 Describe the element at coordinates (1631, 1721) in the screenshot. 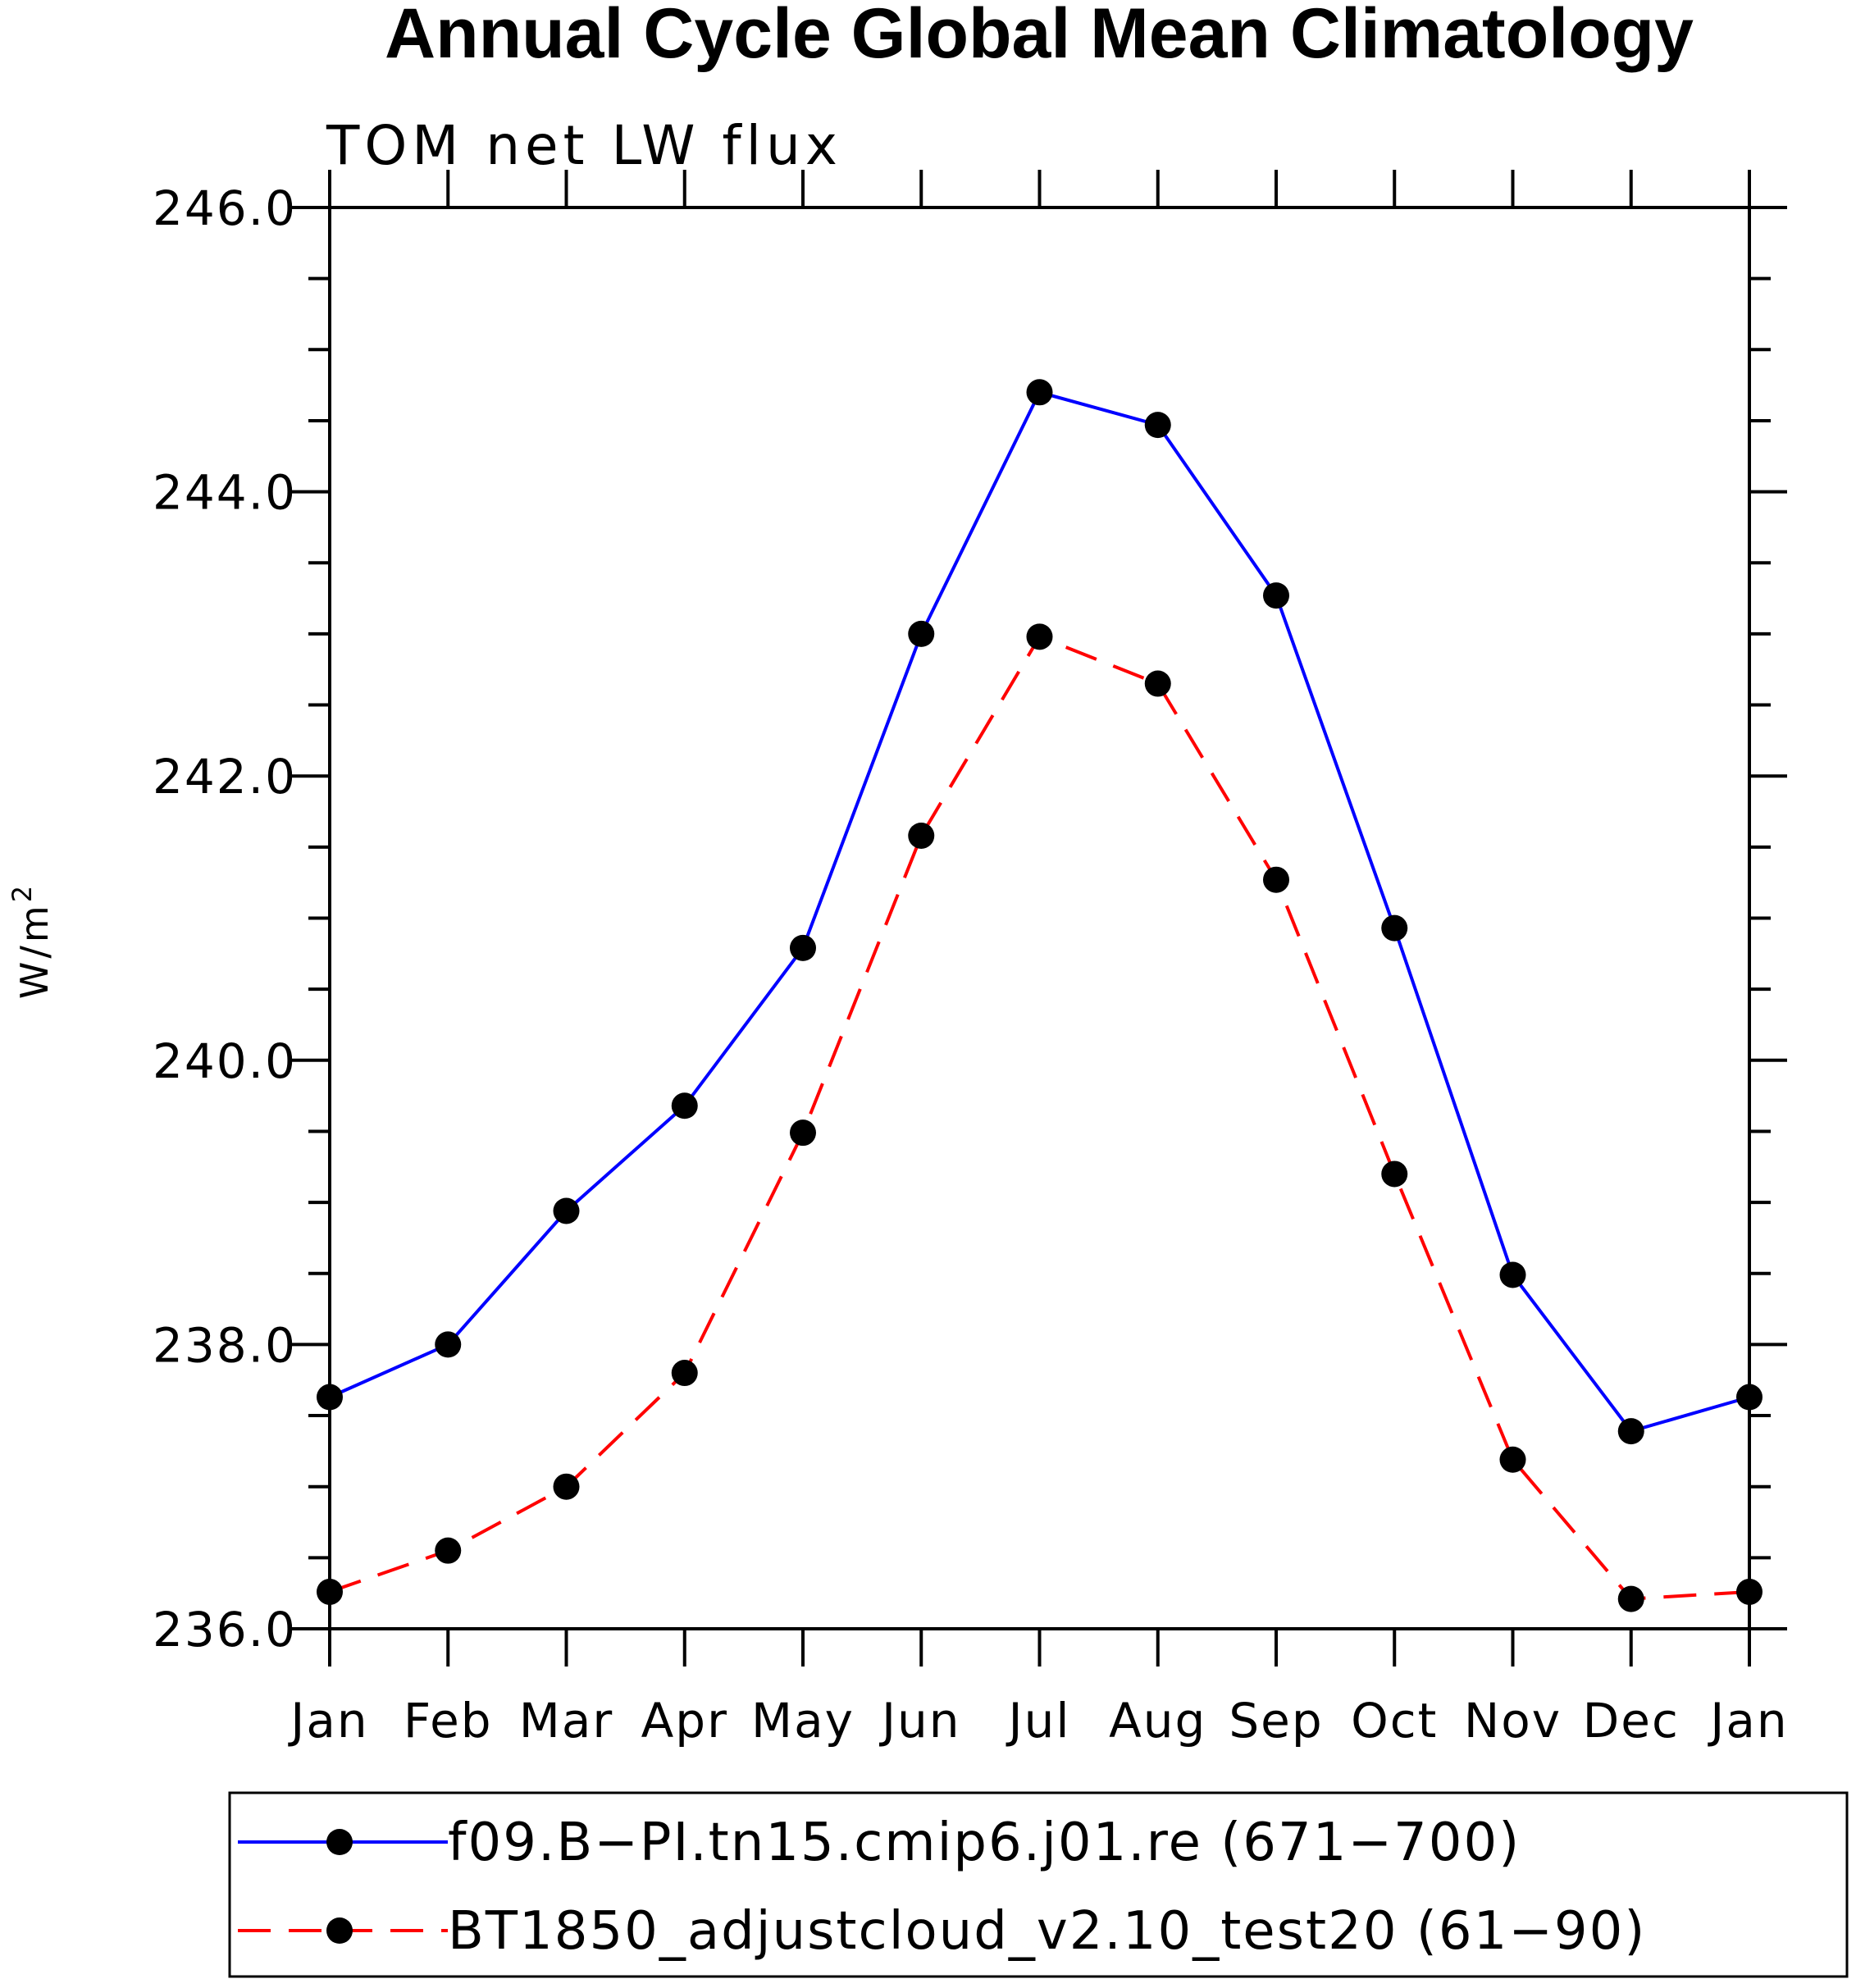

I see `x-tick-label: Dec` at that location.